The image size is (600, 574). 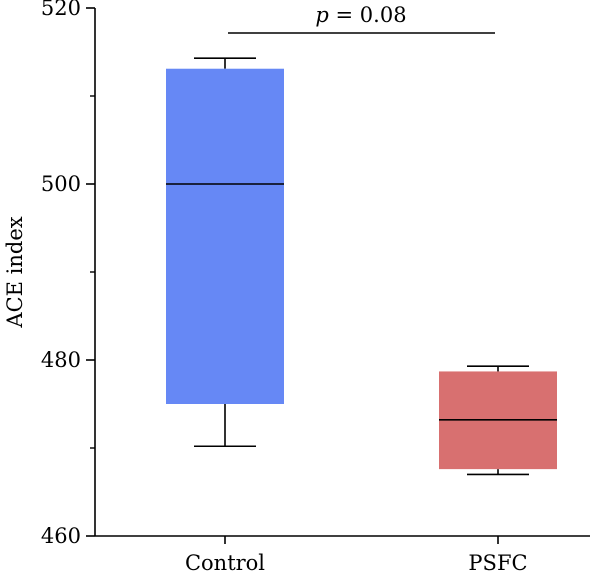 I want to click on y-tick-label-460: 460, so click(x=61, y=536).